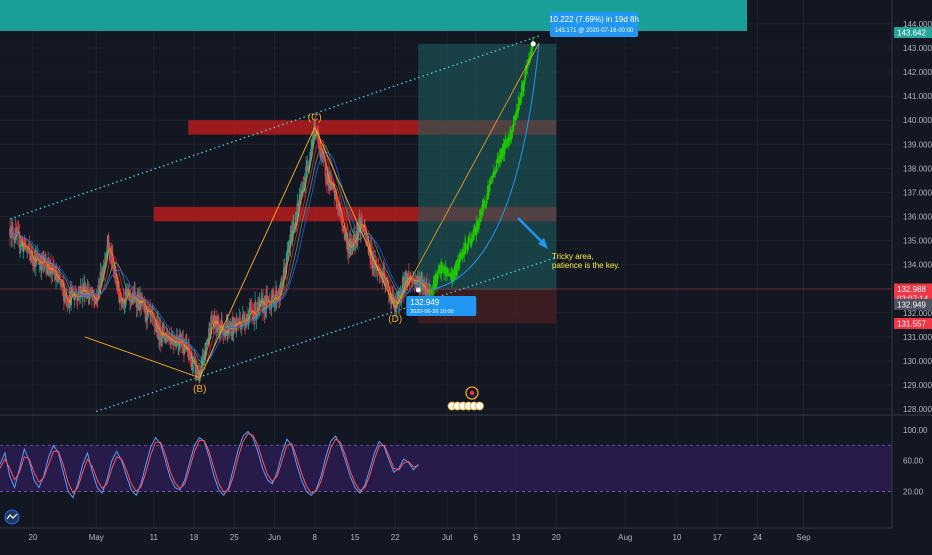 The height and width of the screenshot is (555, 932). What do you see at coordinates (96, 537) in the screenshot?
I see `date-tick-label: May` at bounding box center [96, 537].